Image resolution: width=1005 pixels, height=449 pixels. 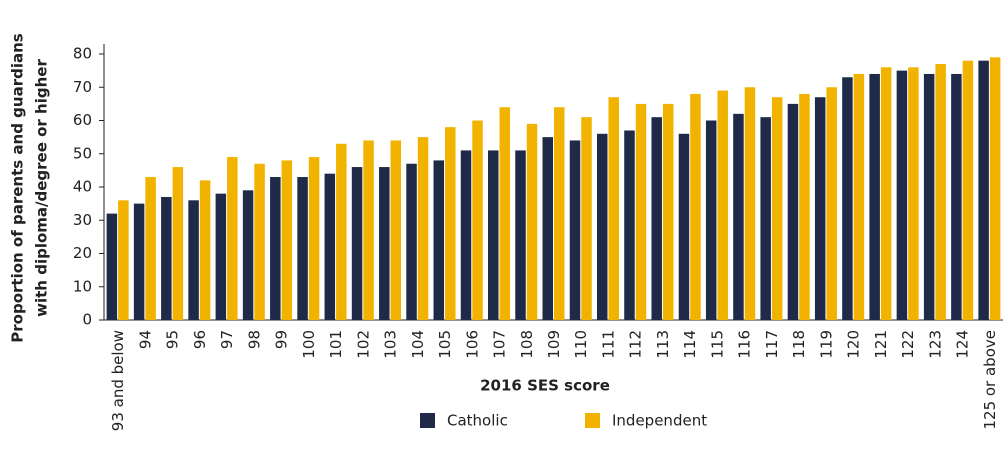 I want to click on x-tick-label: 108, so click(x=527, y=344).